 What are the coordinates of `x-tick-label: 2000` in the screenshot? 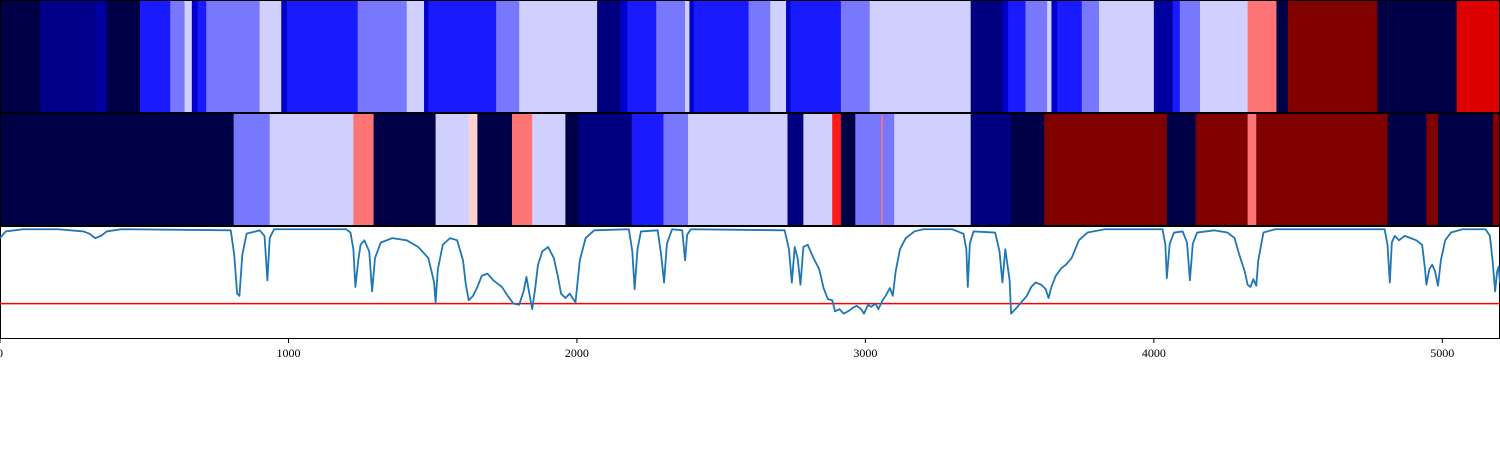 It's located at (577, 353).